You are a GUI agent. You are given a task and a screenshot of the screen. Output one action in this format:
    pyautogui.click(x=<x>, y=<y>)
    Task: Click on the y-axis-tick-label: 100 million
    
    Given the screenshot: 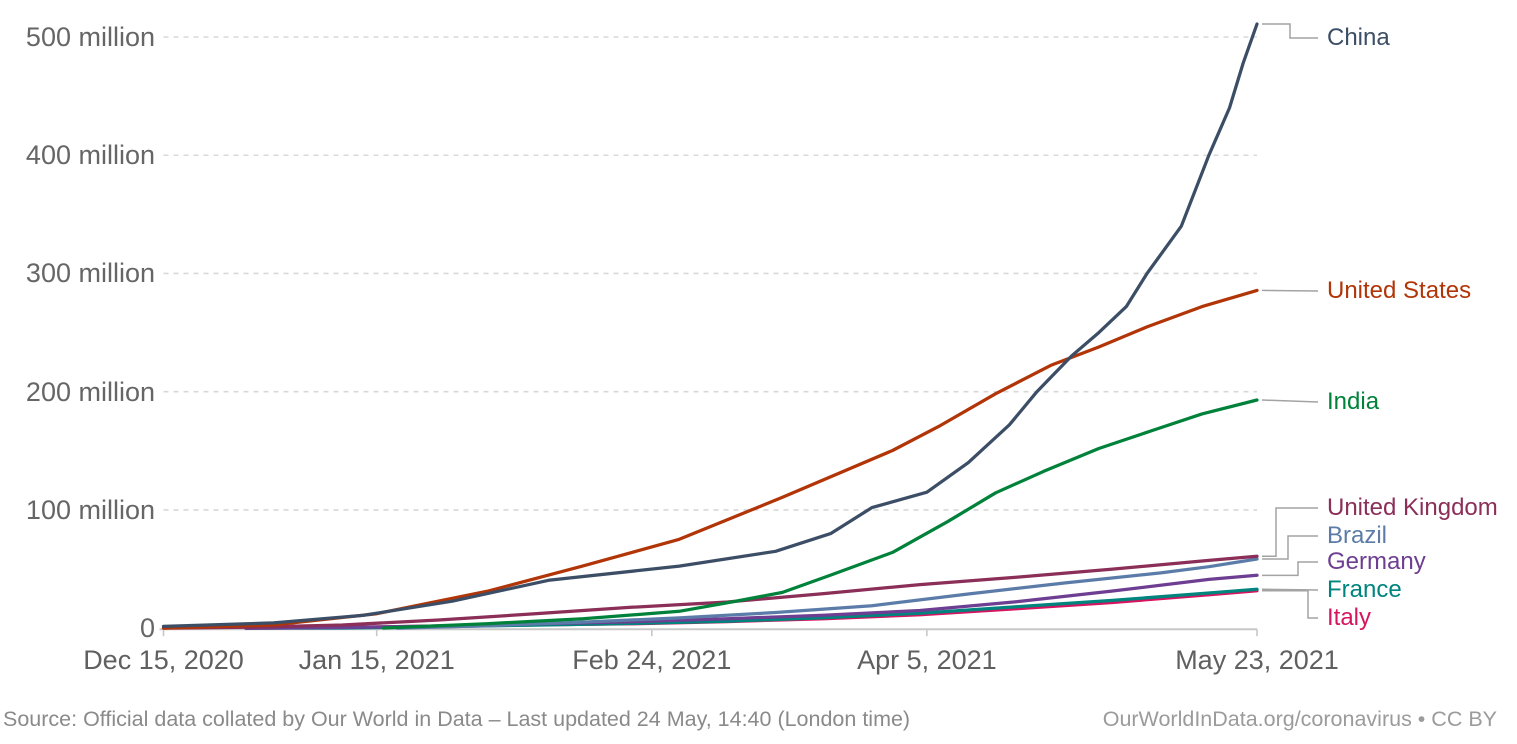 What is the action you would take?
    pyautogui.click(x=90, y=509)
    